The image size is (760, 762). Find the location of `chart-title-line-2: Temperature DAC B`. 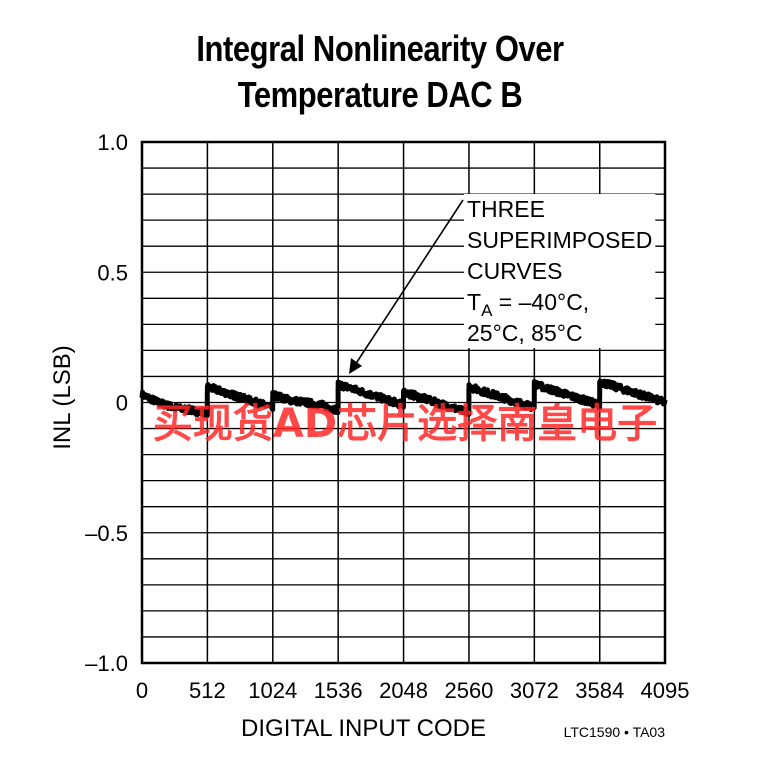

chart-title-line-2: Temperature DAC B is located at coordinates (380, 94).